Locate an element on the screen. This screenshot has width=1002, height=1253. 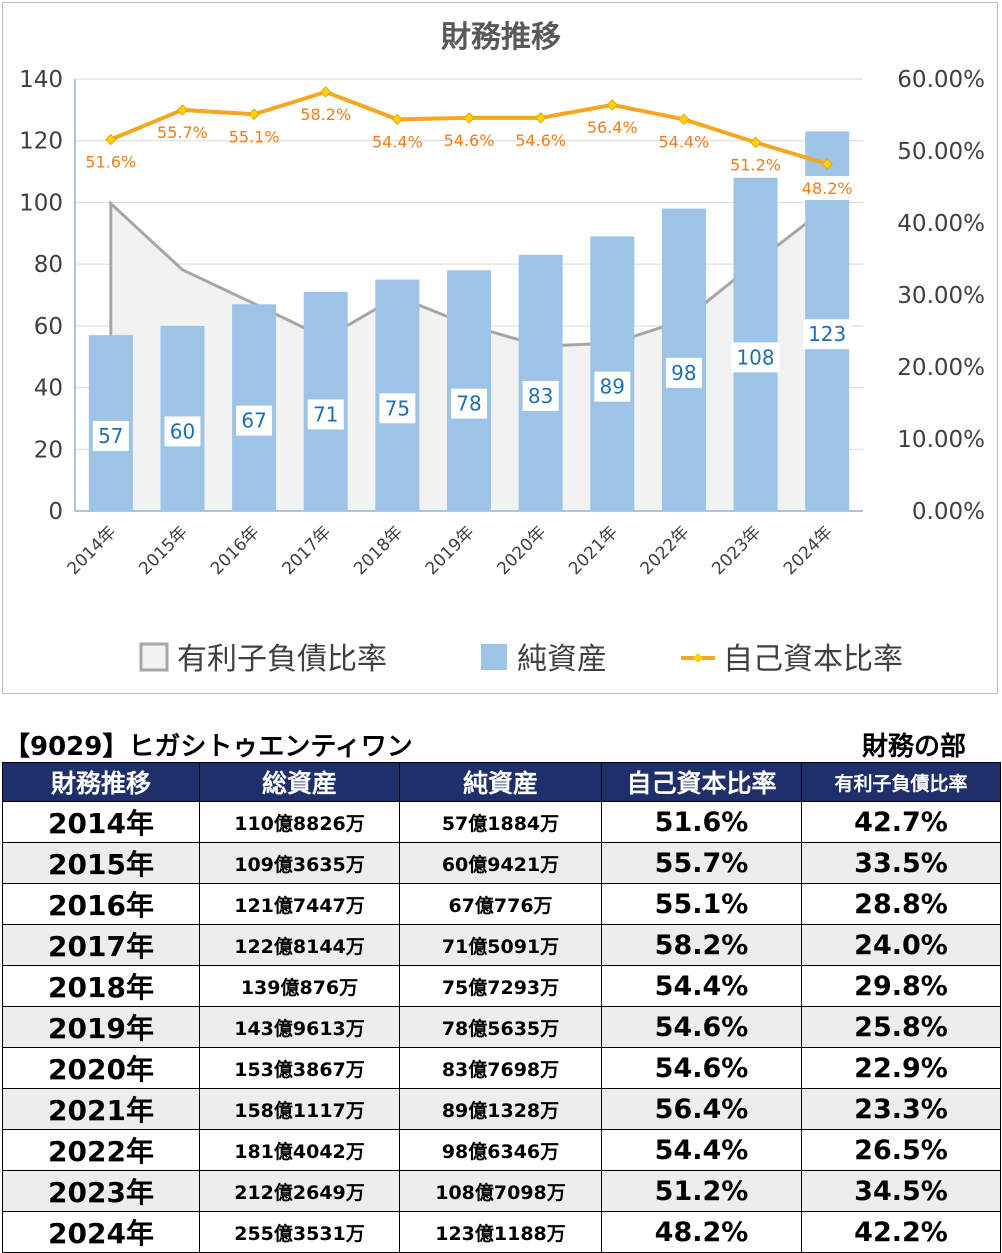
y2-tick-label: 50.00% is located at coordinates (941, 152).